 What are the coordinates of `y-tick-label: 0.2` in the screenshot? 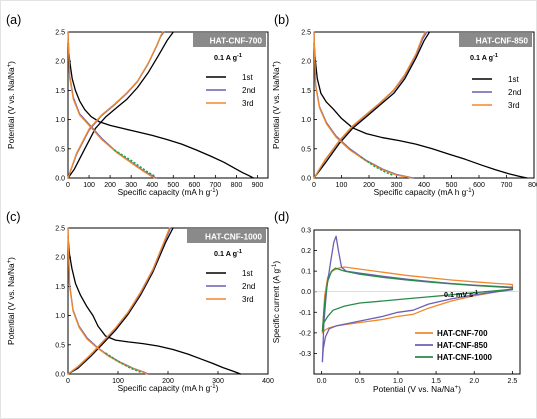 It's located at (306, 251).